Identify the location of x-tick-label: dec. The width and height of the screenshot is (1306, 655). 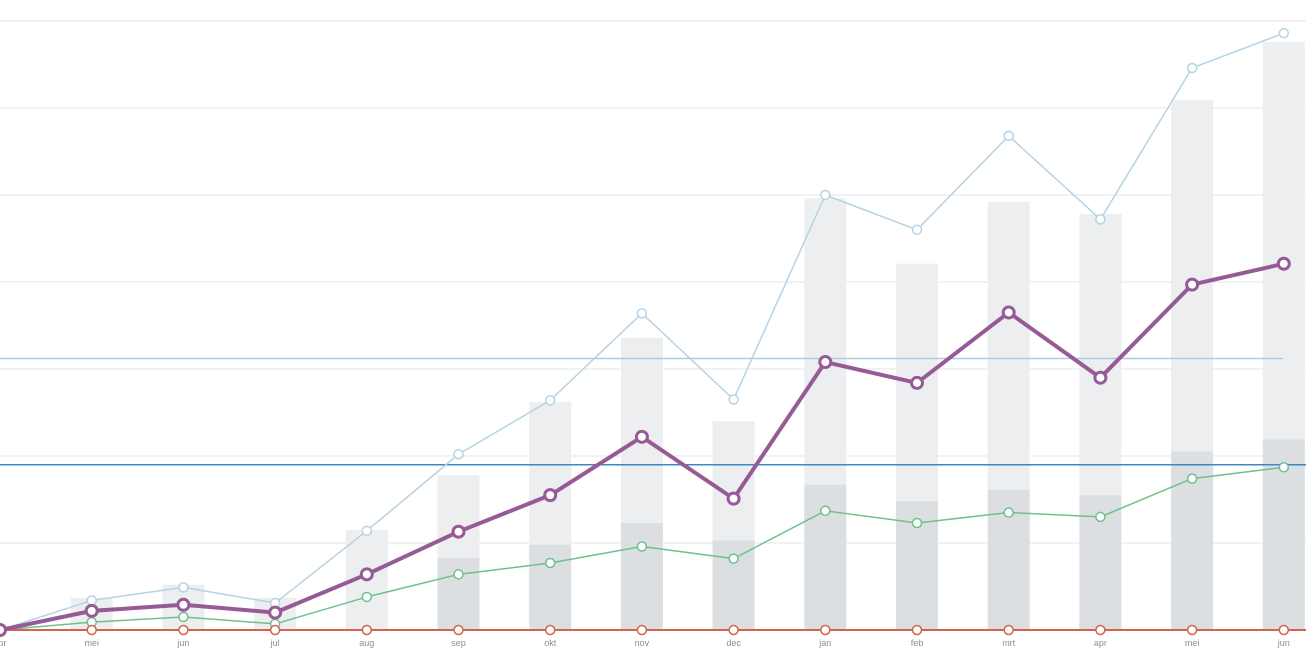
(733, 643).